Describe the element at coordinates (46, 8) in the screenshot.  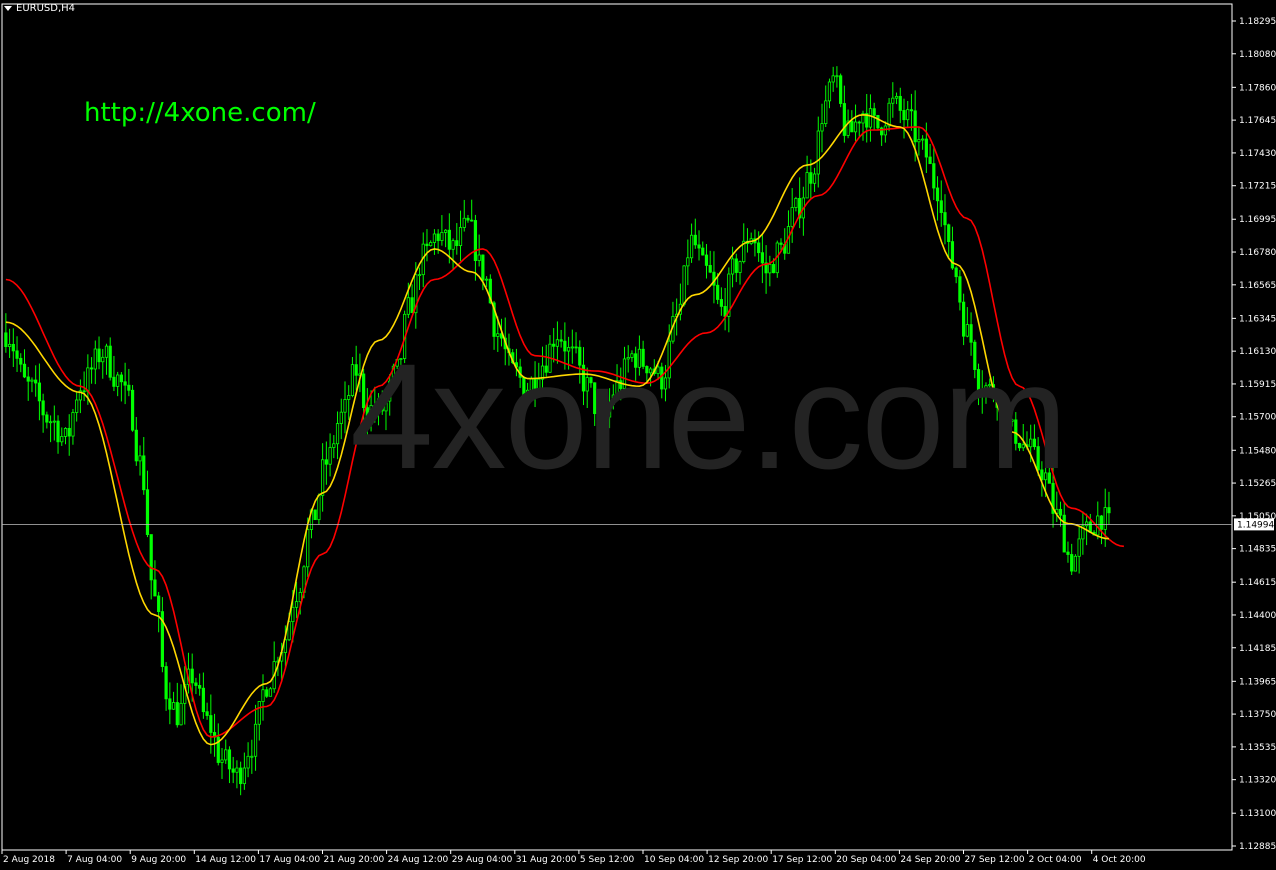
I see `symbol-text: EURUSD,H4` at that location.